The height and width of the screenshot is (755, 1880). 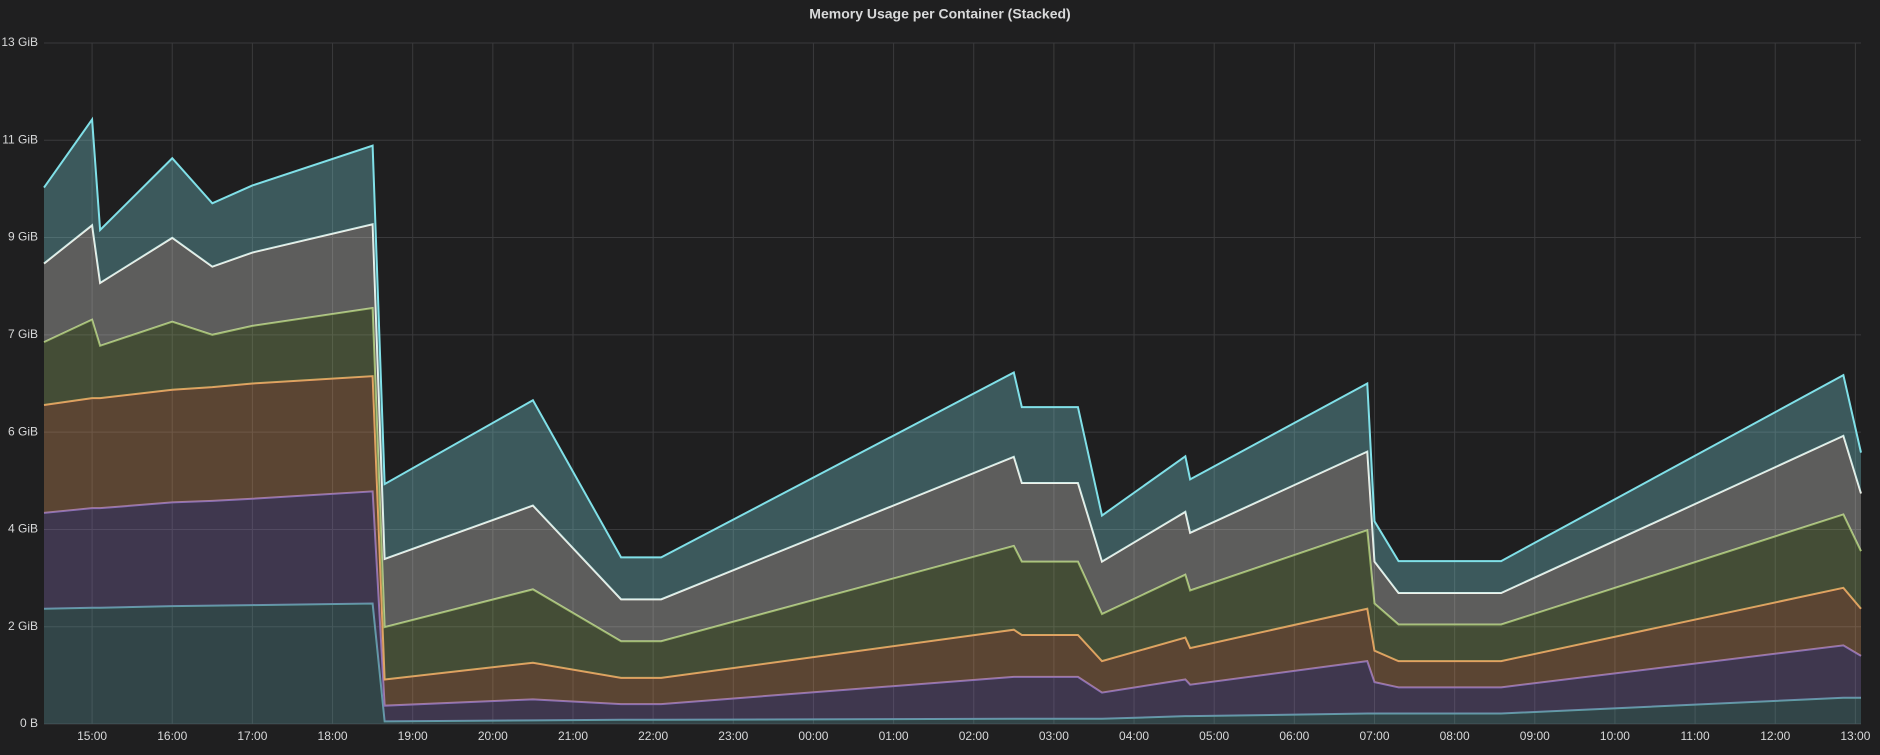 I want to click on y-tick-label: 4 GiB, so click(x=23, y=529).